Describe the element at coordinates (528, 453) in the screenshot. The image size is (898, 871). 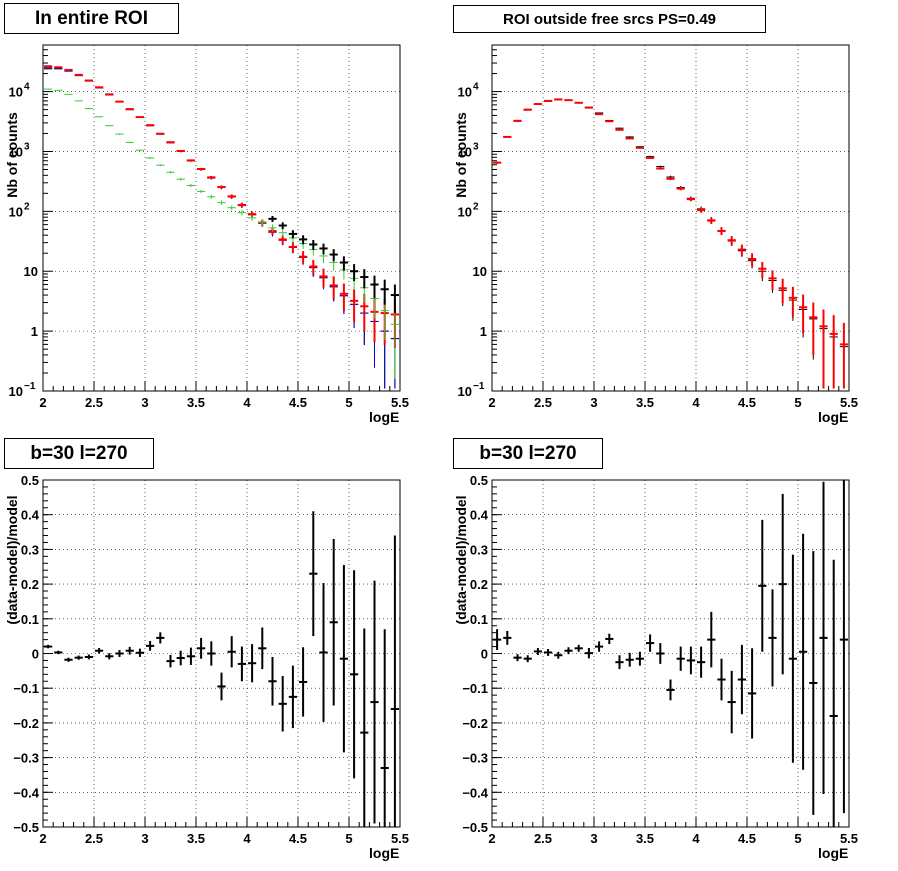
I see `panel-title-bottom-right: b=30 l=270` at that location.